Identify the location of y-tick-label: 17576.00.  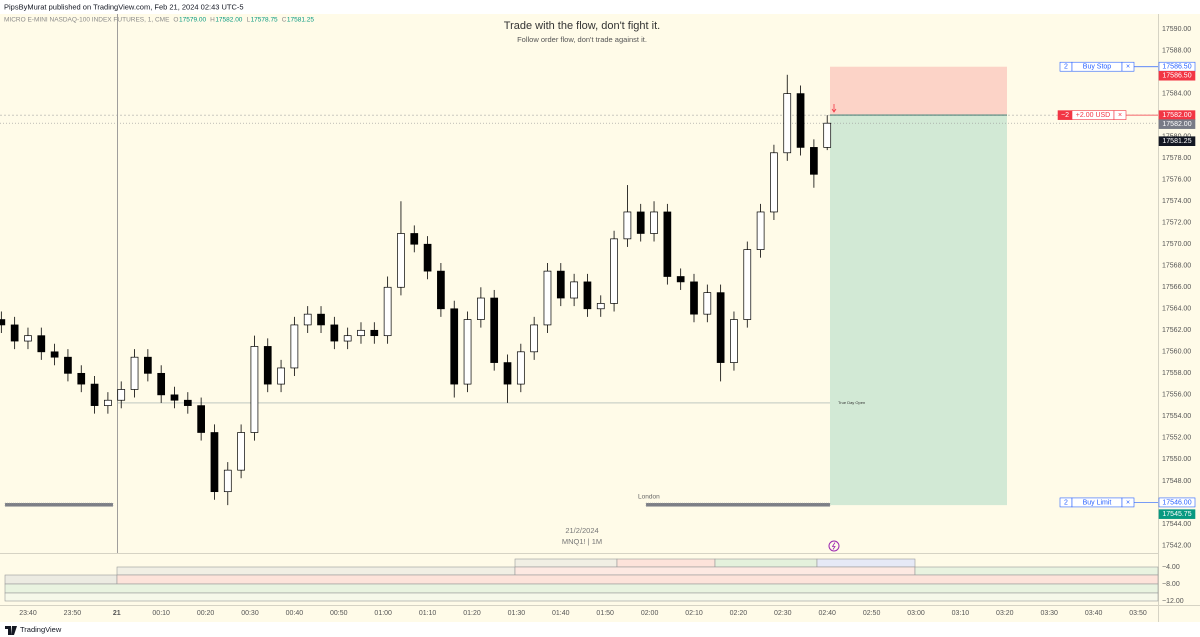
(1176, 180).